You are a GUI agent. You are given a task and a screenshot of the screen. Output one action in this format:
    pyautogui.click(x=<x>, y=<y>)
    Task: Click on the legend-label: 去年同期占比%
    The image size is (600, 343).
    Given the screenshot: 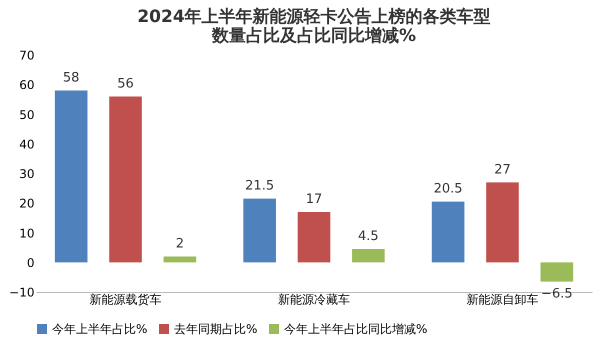 What is the action you would take?
    pyautogui.click(x=216, y=329)
    